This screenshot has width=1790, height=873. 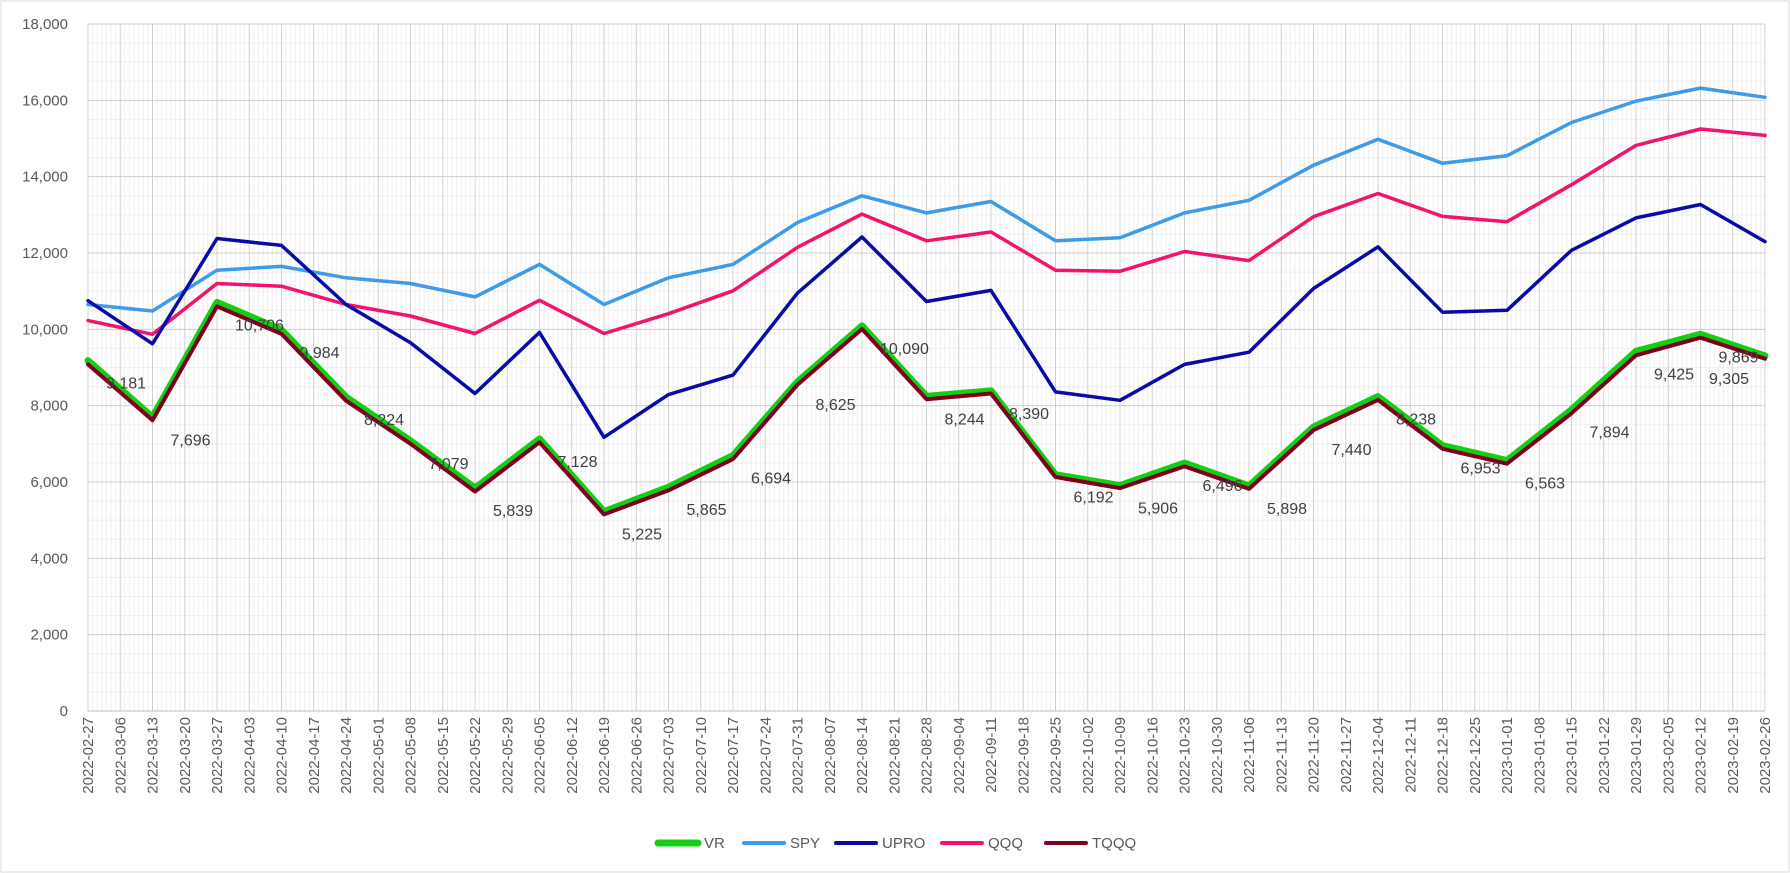 I want to click on data-label: 5,898, so click(x=1287, y=509).